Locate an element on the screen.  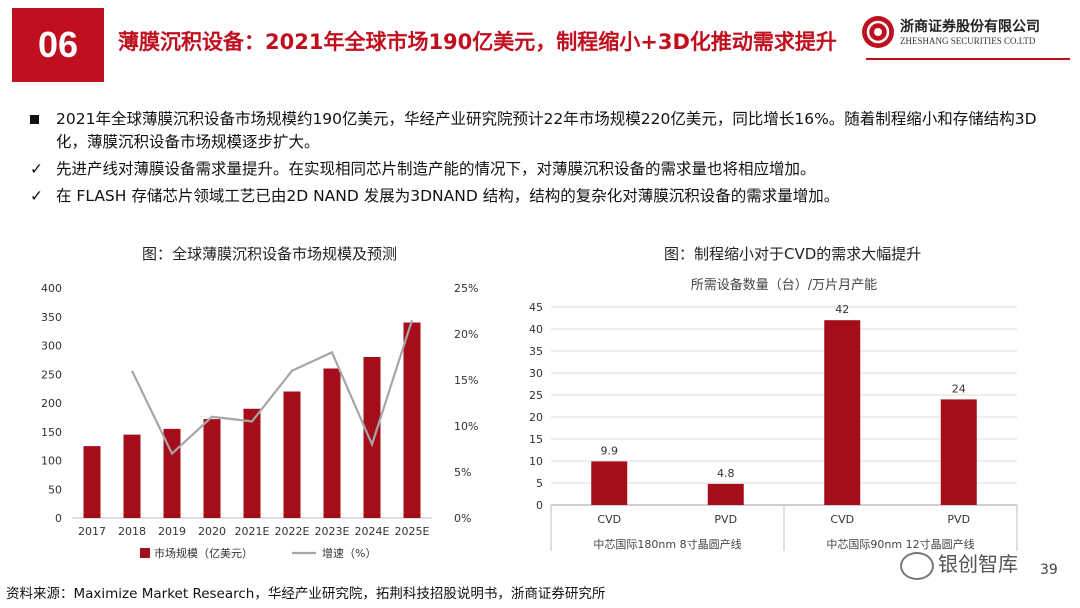
y2-tick-label: 5% is located at coordinates (462, 472).